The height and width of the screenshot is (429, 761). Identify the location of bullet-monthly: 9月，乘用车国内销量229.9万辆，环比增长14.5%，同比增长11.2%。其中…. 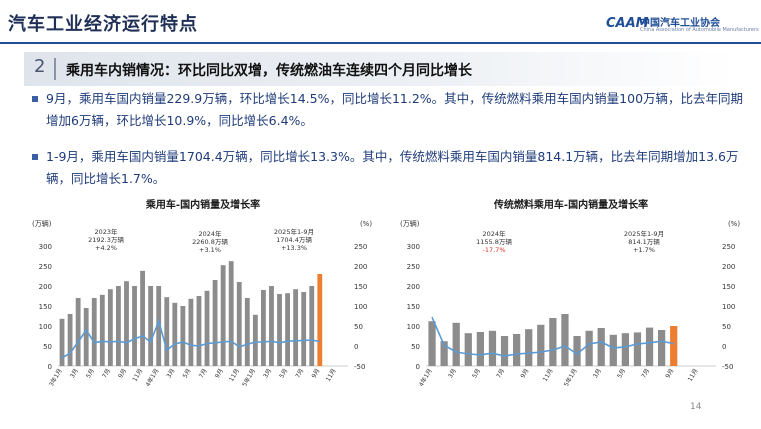
(392, 111).